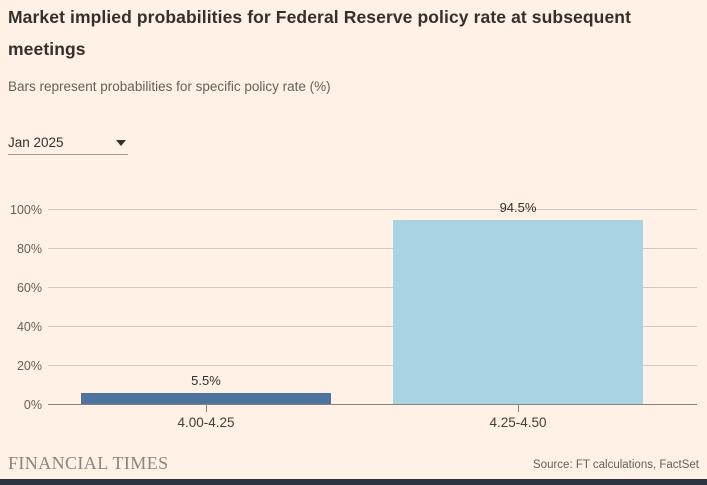  What do you see at coordinates (372, 404) in the screenshot?
I see `x-axis-line` at bounding box center [372, 404].